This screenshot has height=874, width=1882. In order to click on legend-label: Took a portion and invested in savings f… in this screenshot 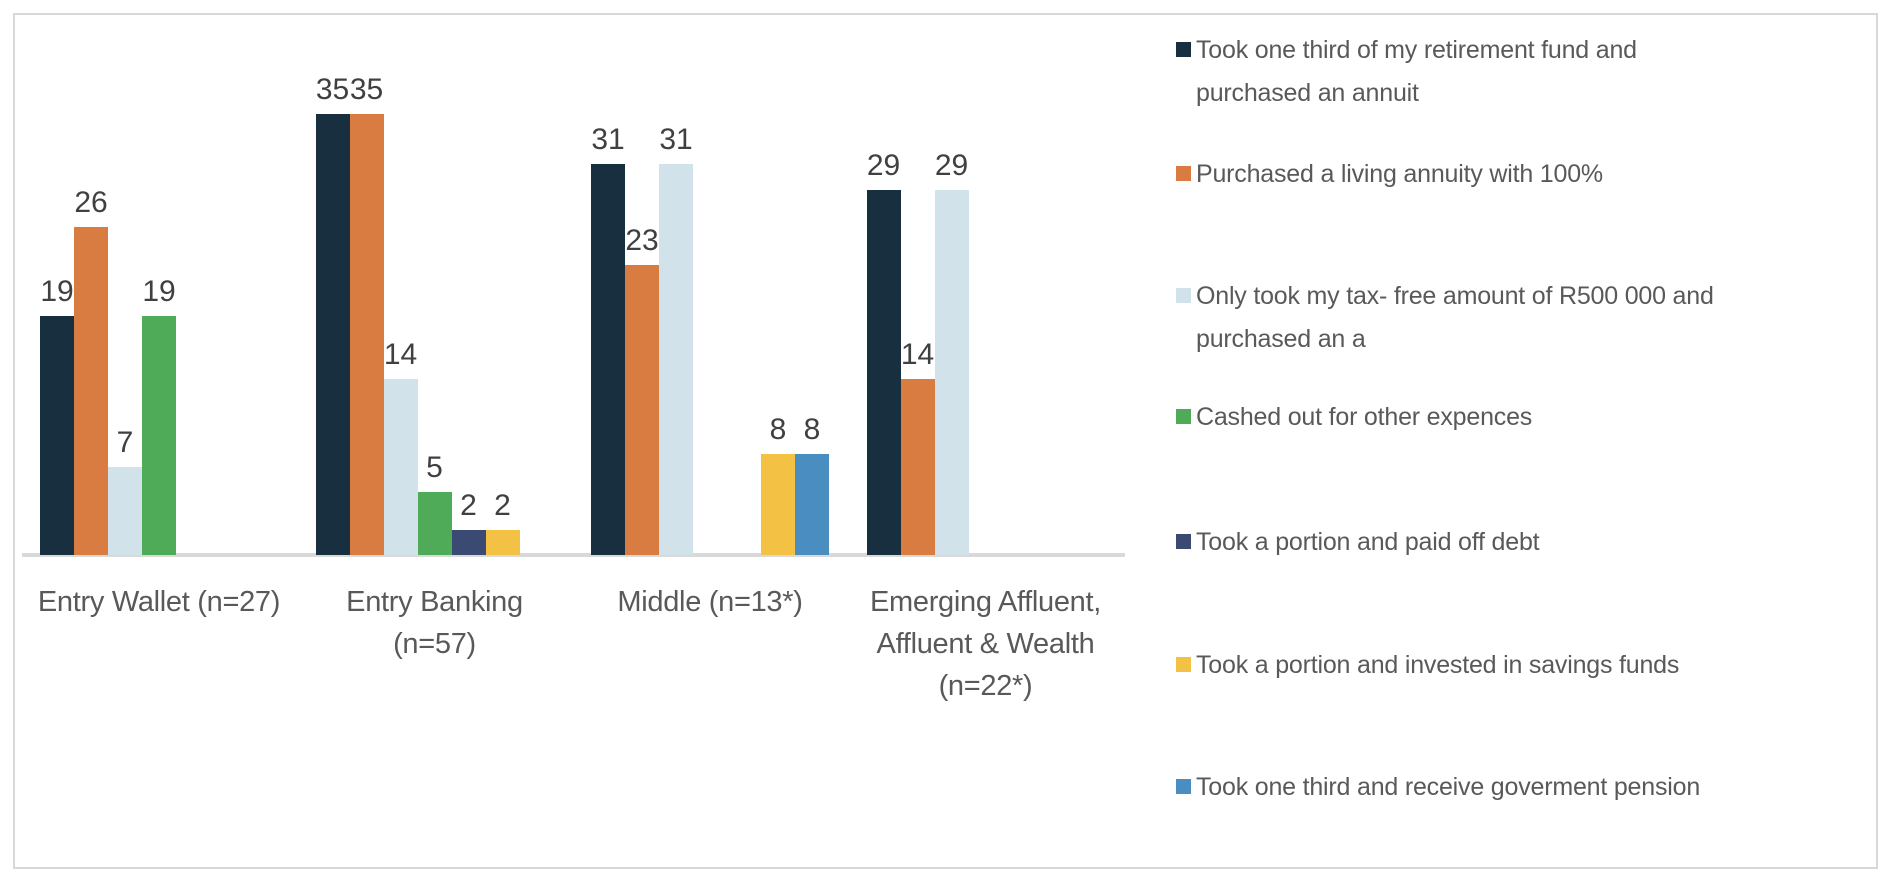, I will do `click(1438, 665)`.